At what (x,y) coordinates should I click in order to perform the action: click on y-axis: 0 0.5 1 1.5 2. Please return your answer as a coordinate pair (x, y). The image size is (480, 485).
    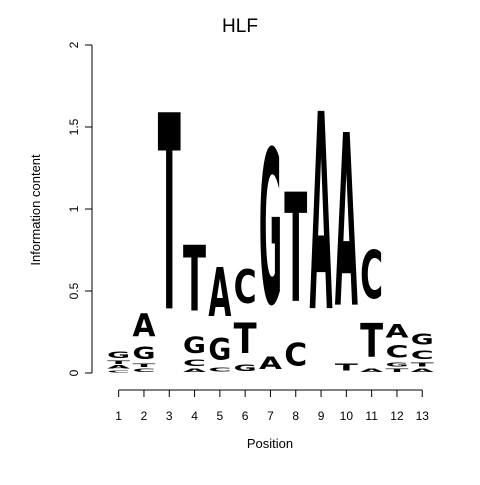
    Looking at the image, I should click on (79, 208).